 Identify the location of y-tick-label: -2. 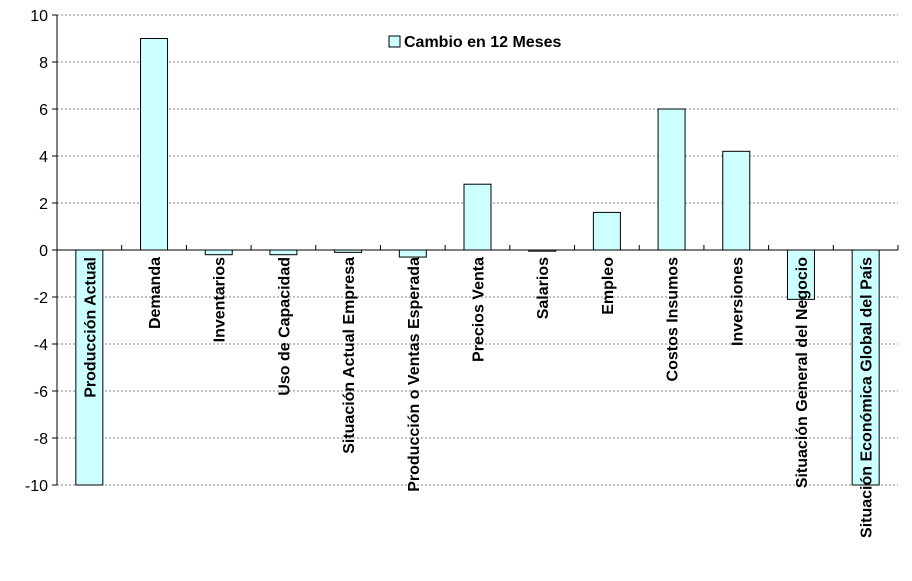
(41, 298).